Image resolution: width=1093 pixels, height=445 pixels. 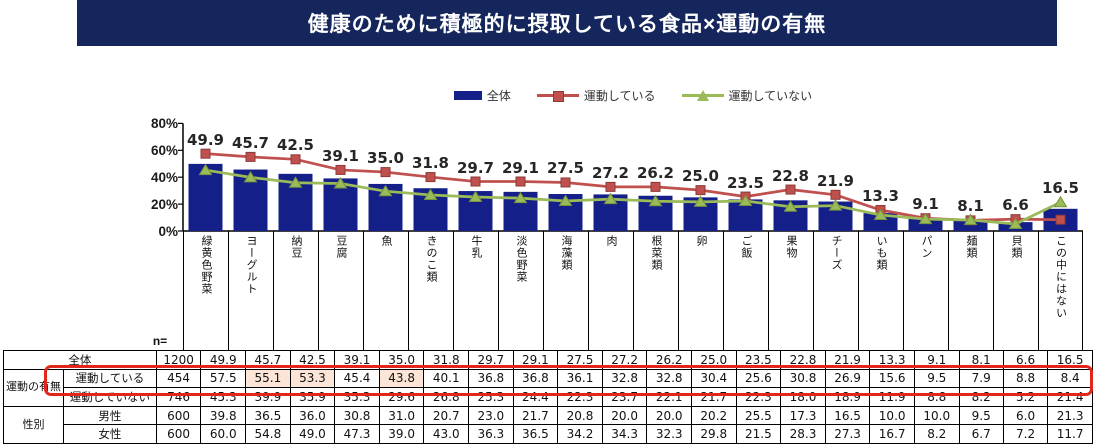 I want to click on value-cell: 7.9, so click(x=981, y=378).